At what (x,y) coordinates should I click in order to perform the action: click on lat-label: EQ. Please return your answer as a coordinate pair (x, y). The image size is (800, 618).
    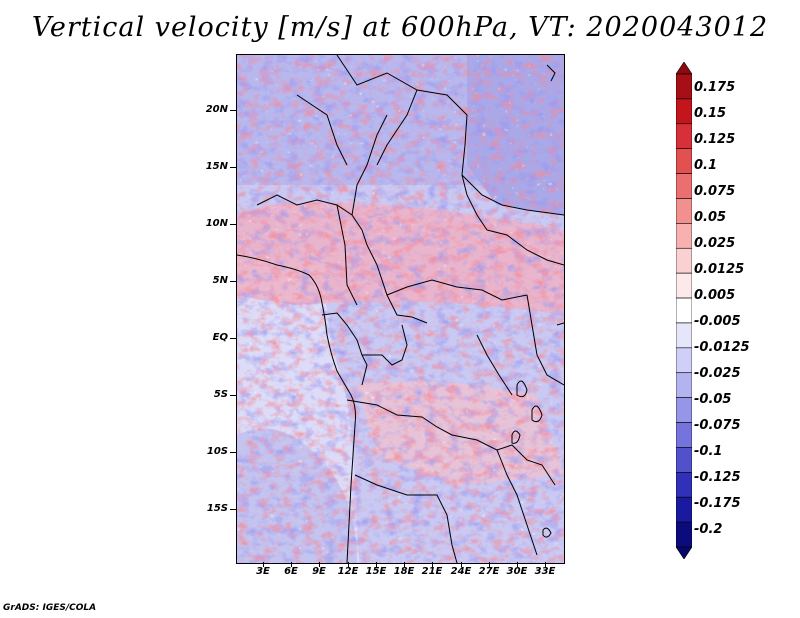
    Looking at the image, I should click on (220, 337).